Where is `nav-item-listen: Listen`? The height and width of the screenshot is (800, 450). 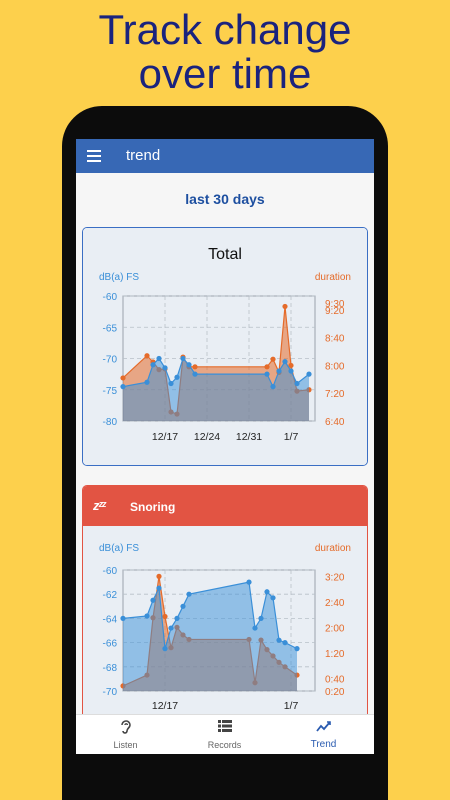 nav-item-listen: Listen is located at coordinates (125, 734).